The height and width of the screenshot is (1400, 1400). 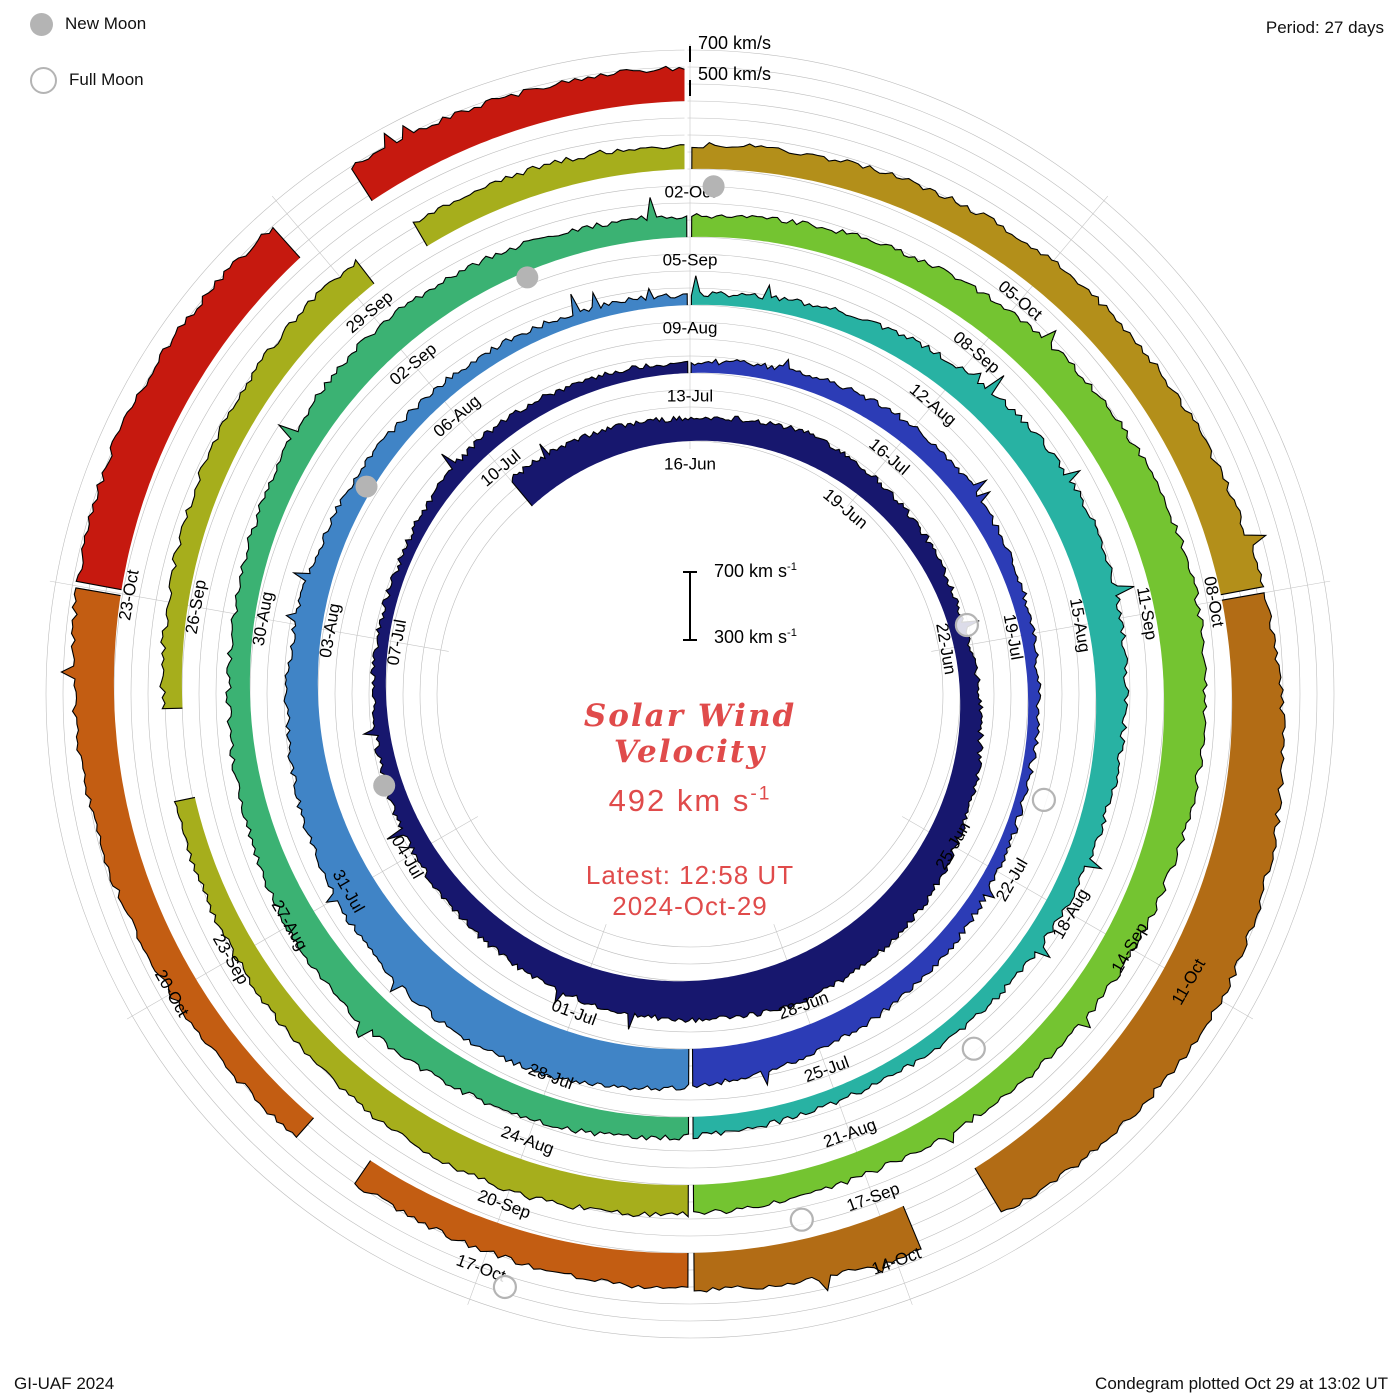 I want to click on scale-700-text: 700 km s, so click(x=751, y=571).